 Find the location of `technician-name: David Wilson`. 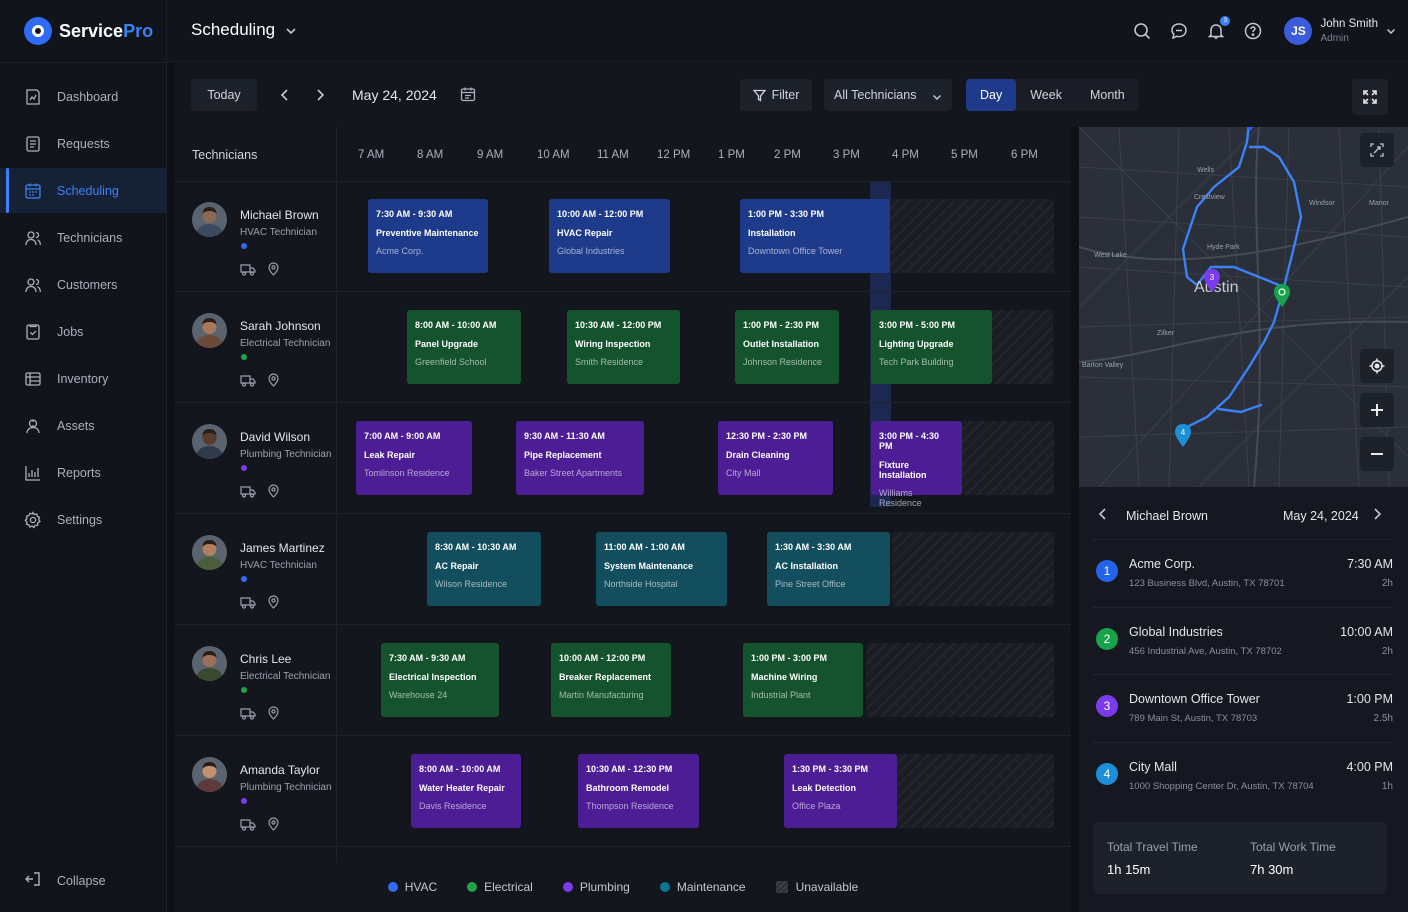

technician-name: David Wilson is located at coordinates (275, 437).